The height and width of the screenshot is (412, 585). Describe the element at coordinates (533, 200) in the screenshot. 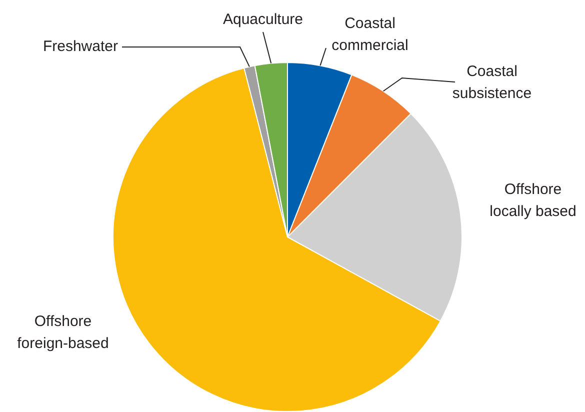

I see `slice-label: Offshore locally based` at that location.